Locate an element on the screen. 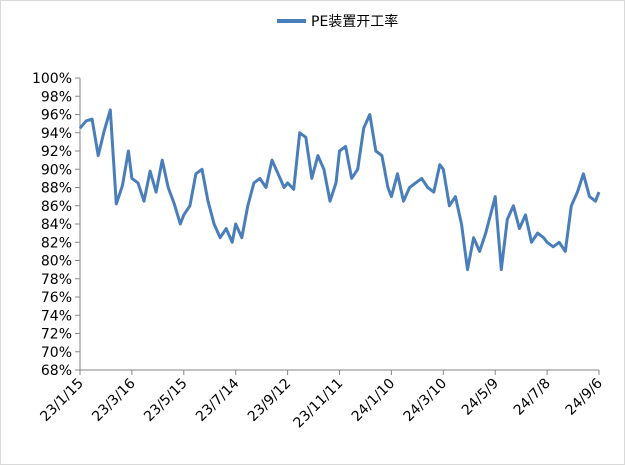 The width and height of the screenshot is (625, 465). x-tick-label: 24/7/8 is located at coordinates (532, 397).